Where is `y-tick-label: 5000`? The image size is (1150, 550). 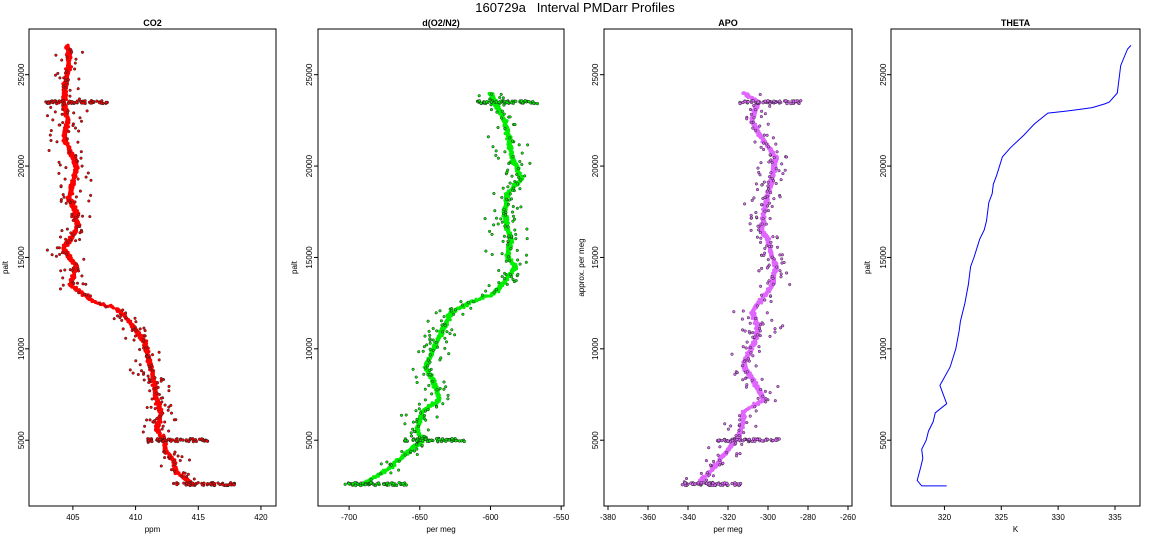
y-tick-label: 5000 is located at coordinates (595, 440).